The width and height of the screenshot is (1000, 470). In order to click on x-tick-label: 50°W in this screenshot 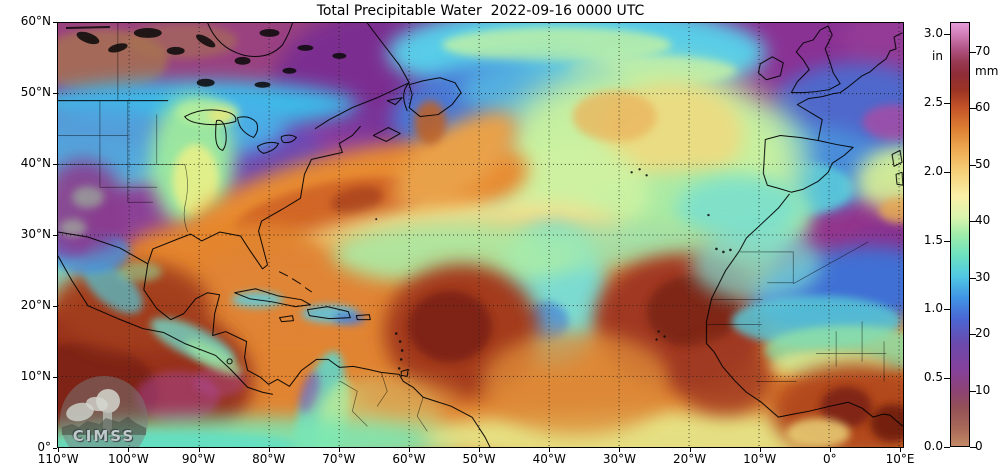, I will do `click(479, 459)`.